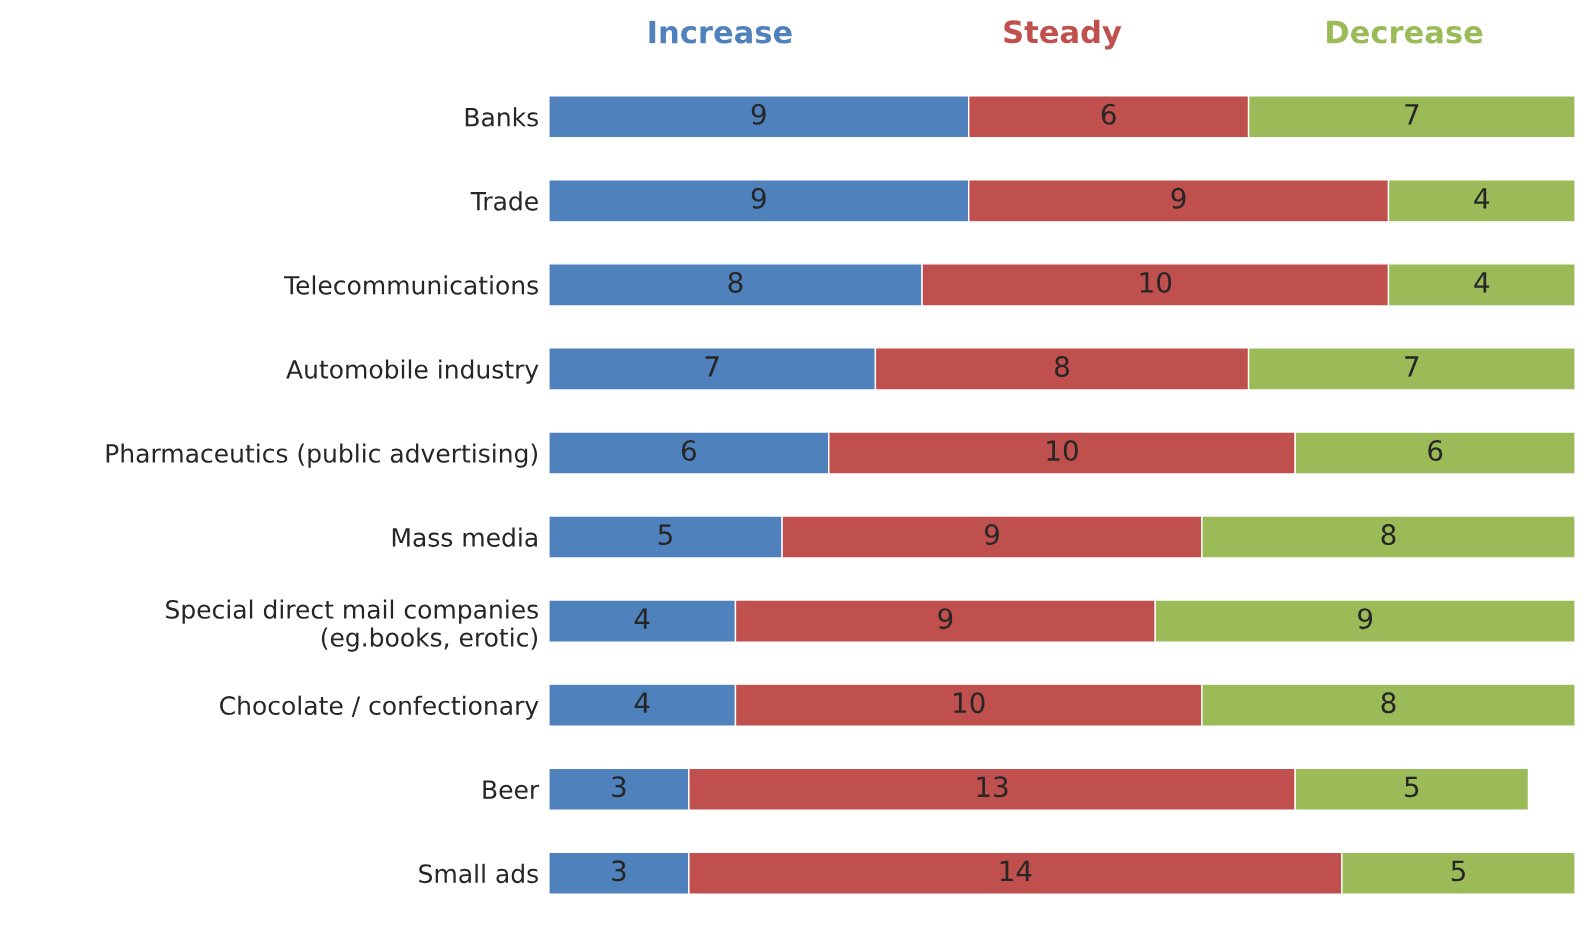 The image size is (1591, 934). I want to click on y-tick-label: Small ads, so click(478, 873).